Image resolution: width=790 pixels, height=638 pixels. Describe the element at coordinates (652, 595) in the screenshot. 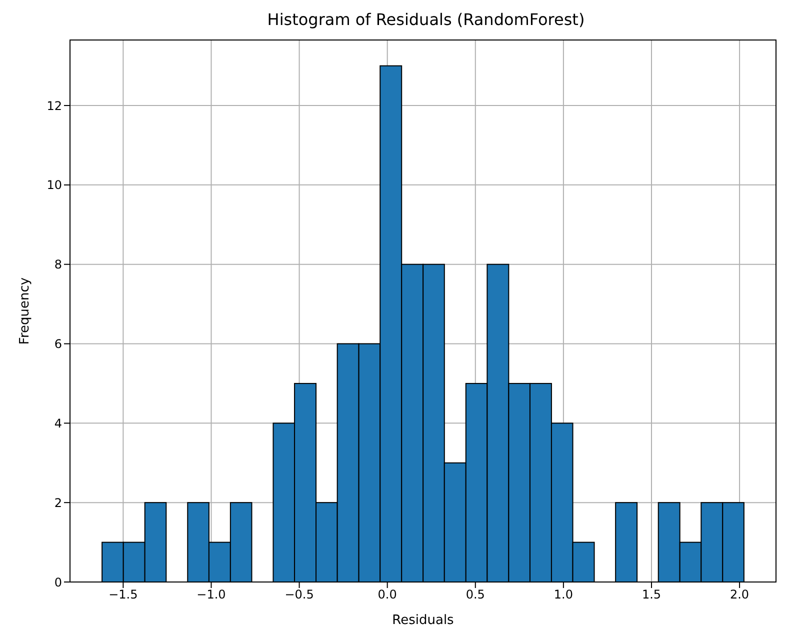

I see `x-tick-label: 1.5` at that location.